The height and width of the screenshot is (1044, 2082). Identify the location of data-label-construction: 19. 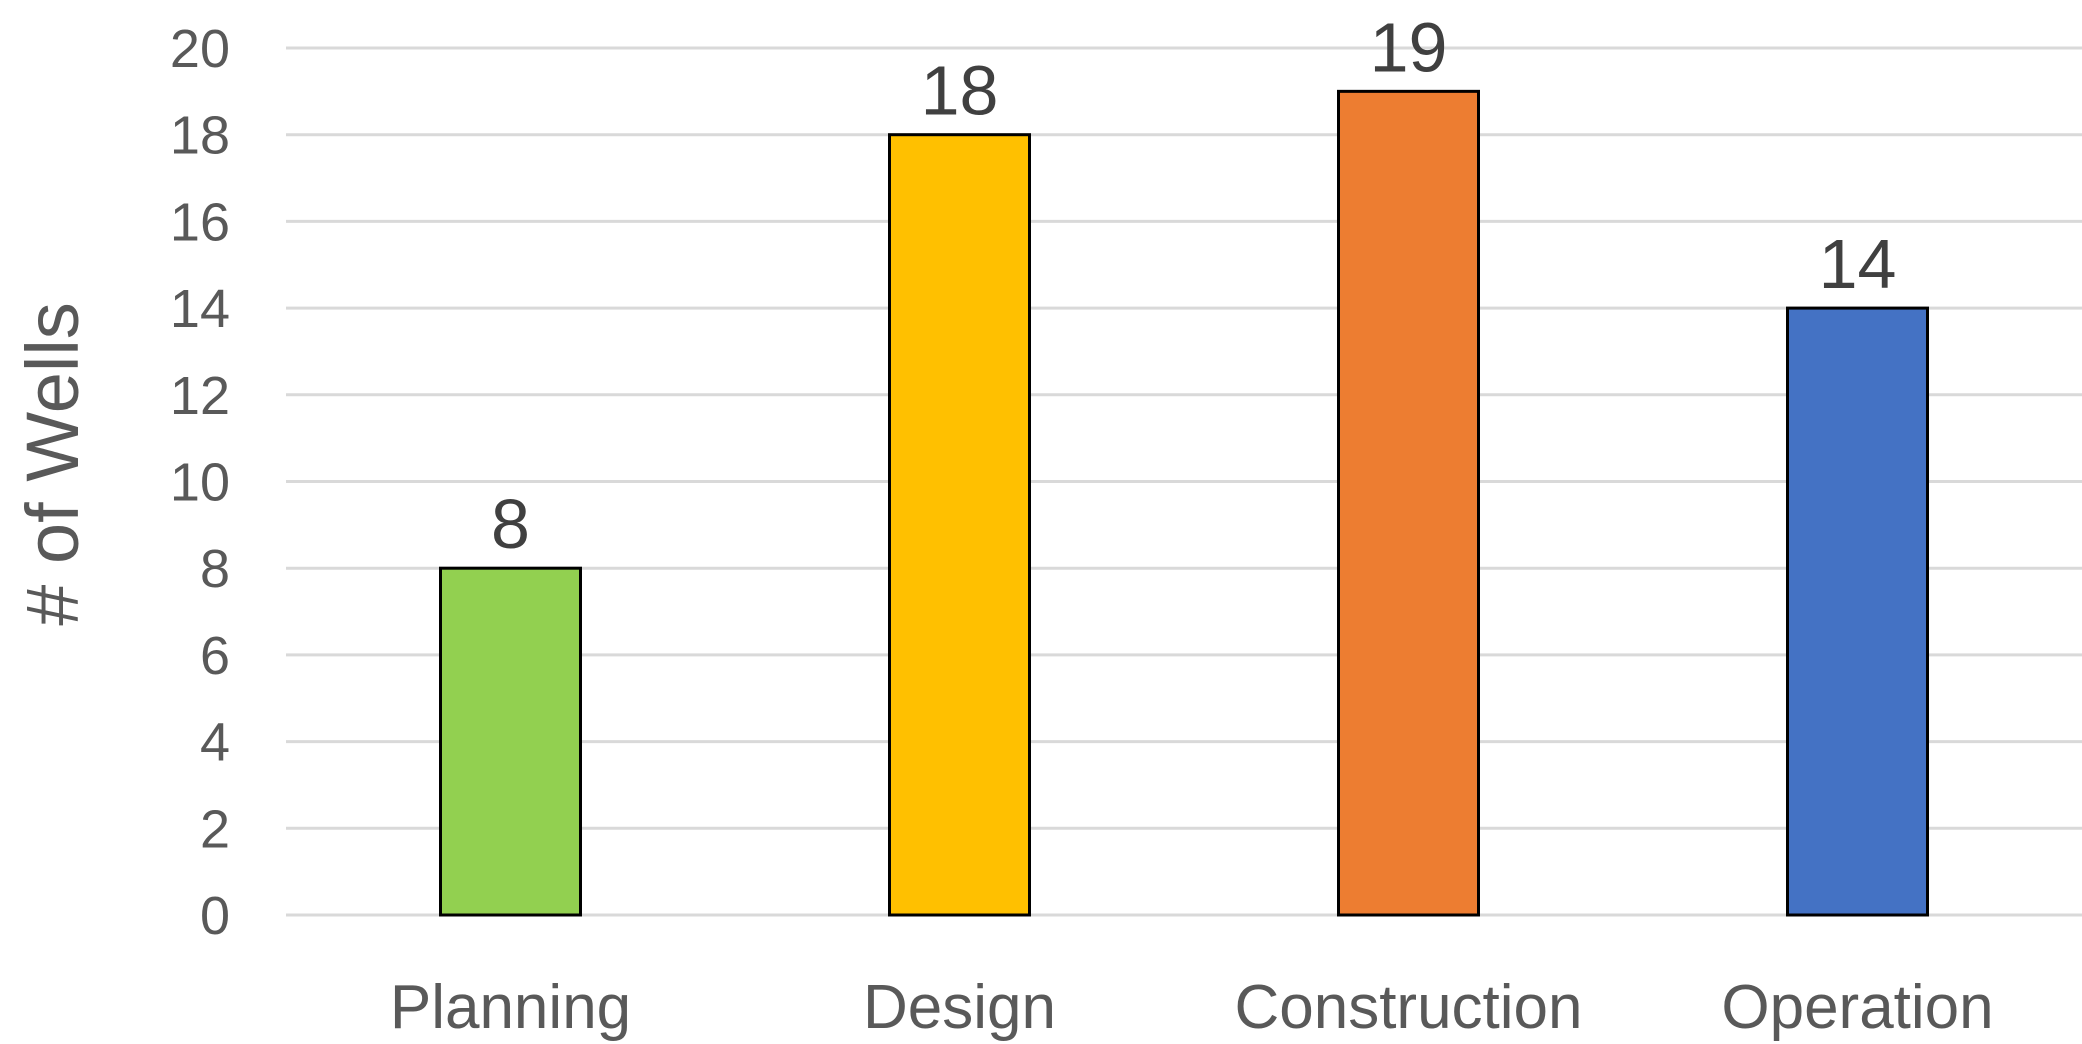
(1409, 47).